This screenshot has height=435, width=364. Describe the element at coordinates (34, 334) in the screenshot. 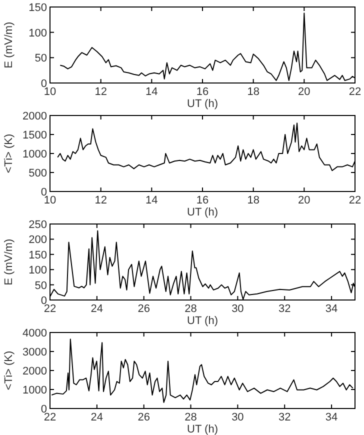

I see `y-tick-label: 4000` at that location.